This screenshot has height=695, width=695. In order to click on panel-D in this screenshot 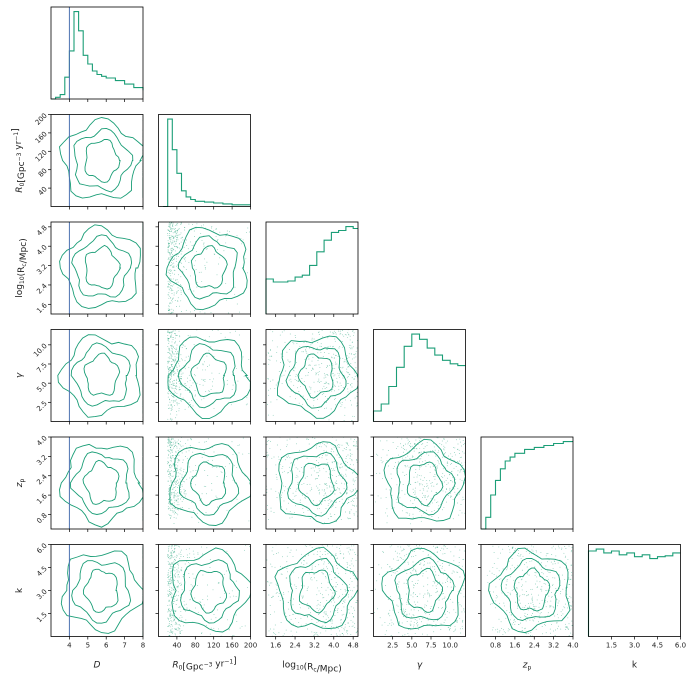, I will do `click(97, 54)`.